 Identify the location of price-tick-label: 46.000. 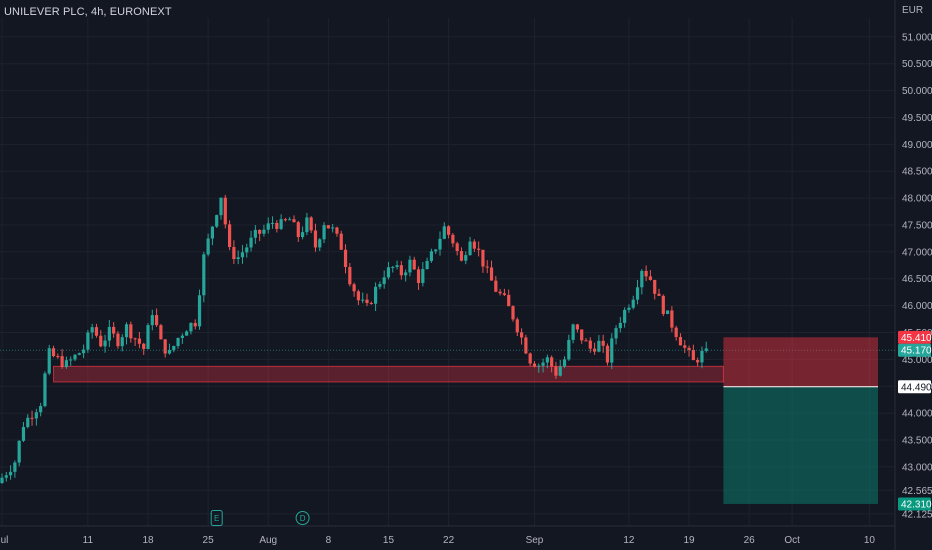
(917, 306).